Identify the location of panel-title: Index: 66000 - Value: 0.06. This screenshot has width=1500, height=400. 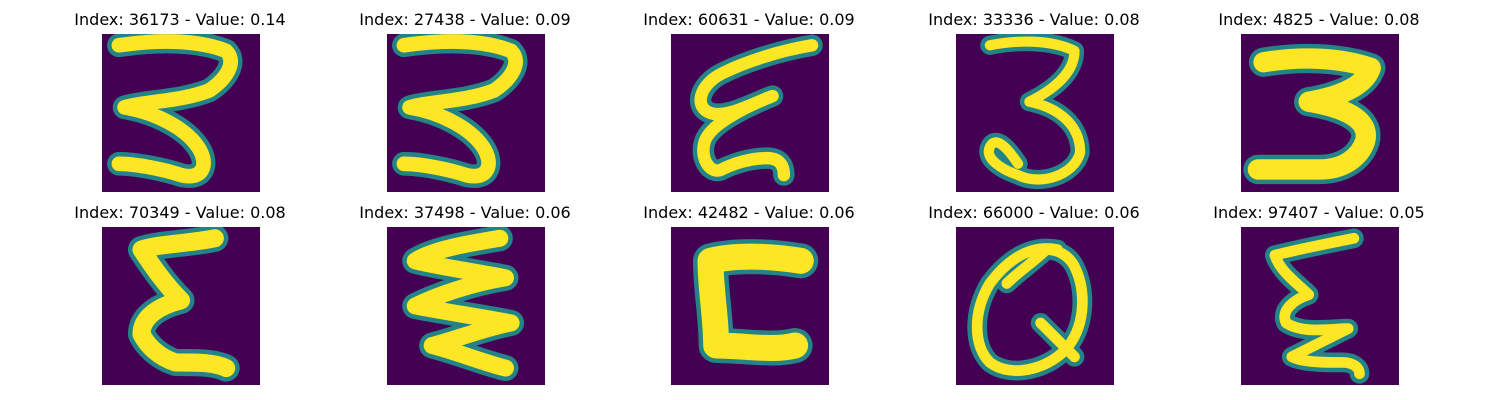
(1034, 212).